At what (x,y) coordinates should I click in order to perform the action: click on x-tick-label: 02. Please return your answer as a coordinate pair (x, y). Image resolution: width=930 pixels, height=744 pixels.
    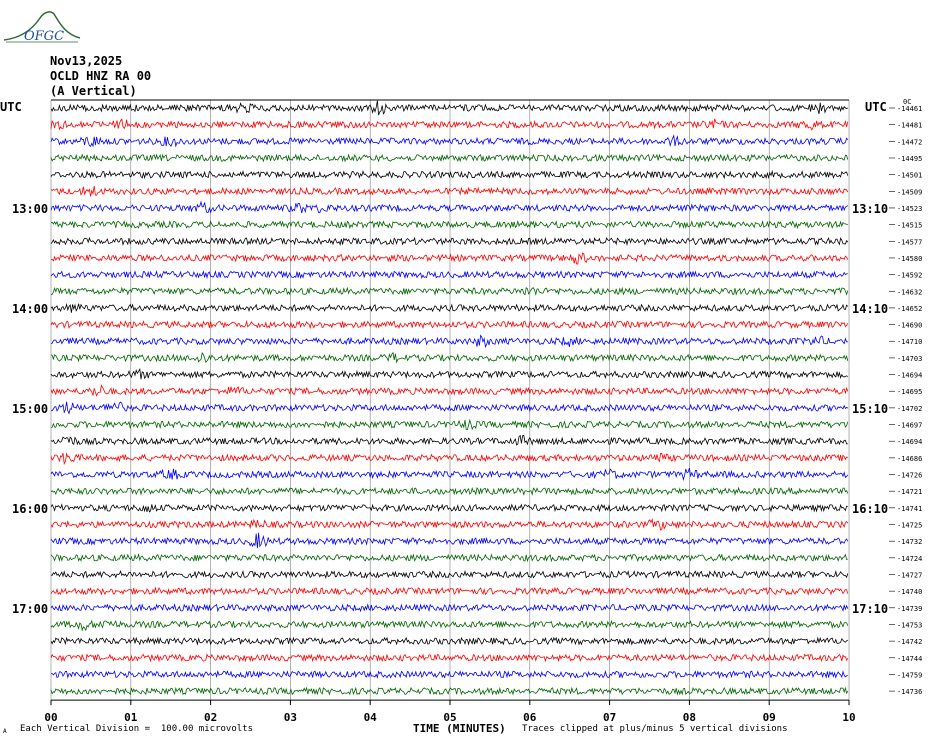
    Looking at the image, I should click on (210, 717).